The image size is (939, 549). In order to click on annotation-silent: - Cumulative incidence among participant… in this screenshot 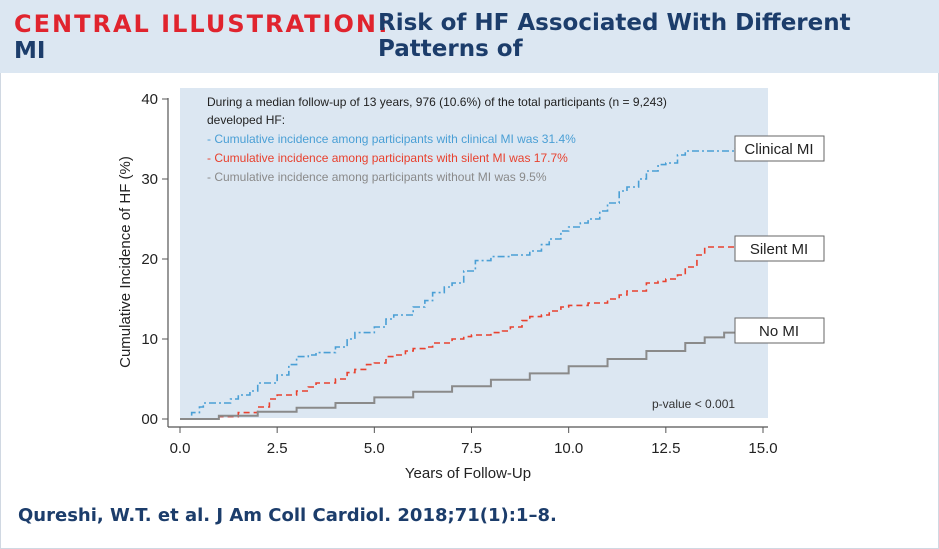, I will do `click(387, 158)`.